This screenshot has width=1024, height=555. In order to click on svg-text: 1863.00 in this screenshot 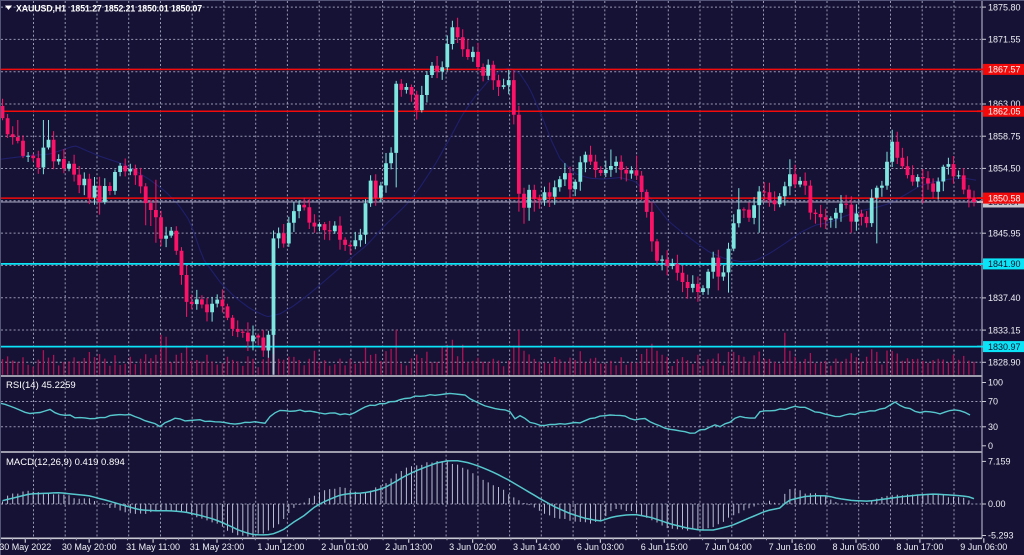, I will do `click(1004, 104)`.